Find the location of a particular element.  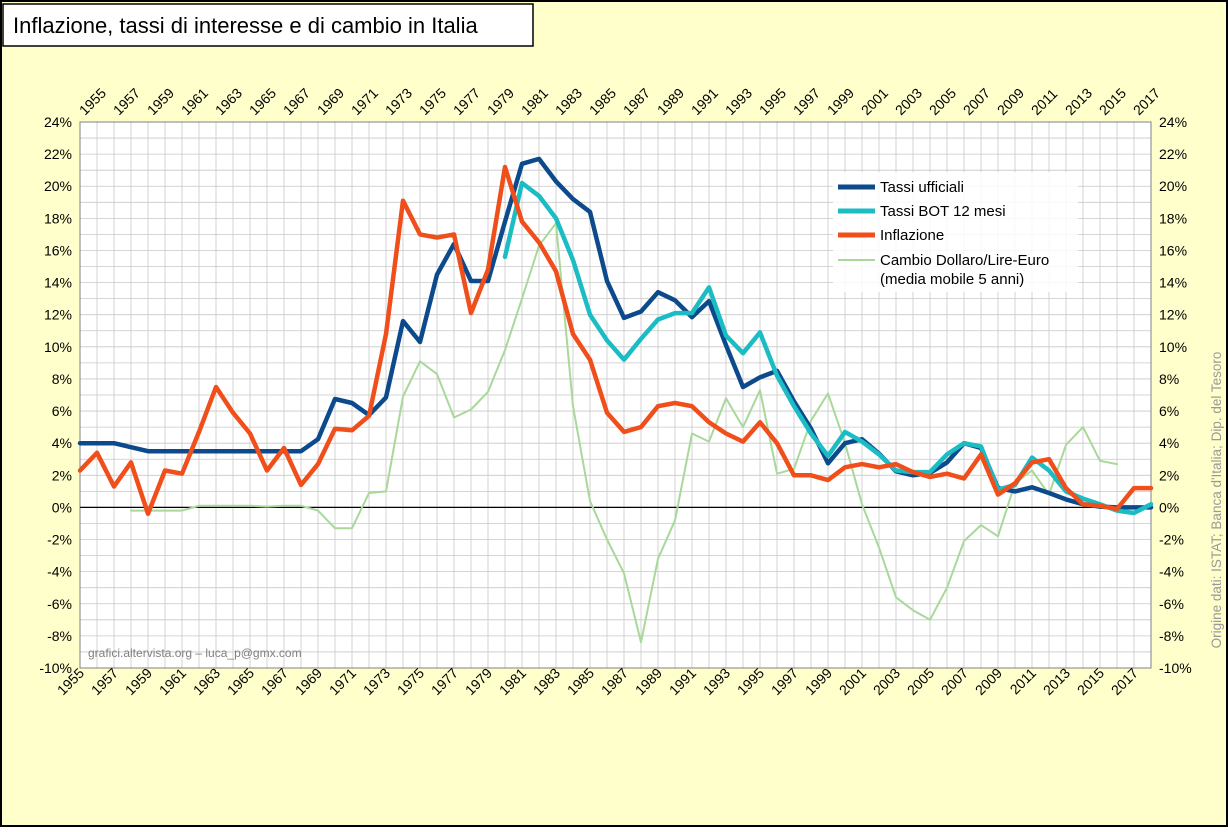

y-tick-label-right: 14% is located at coordinates (1173, 283).